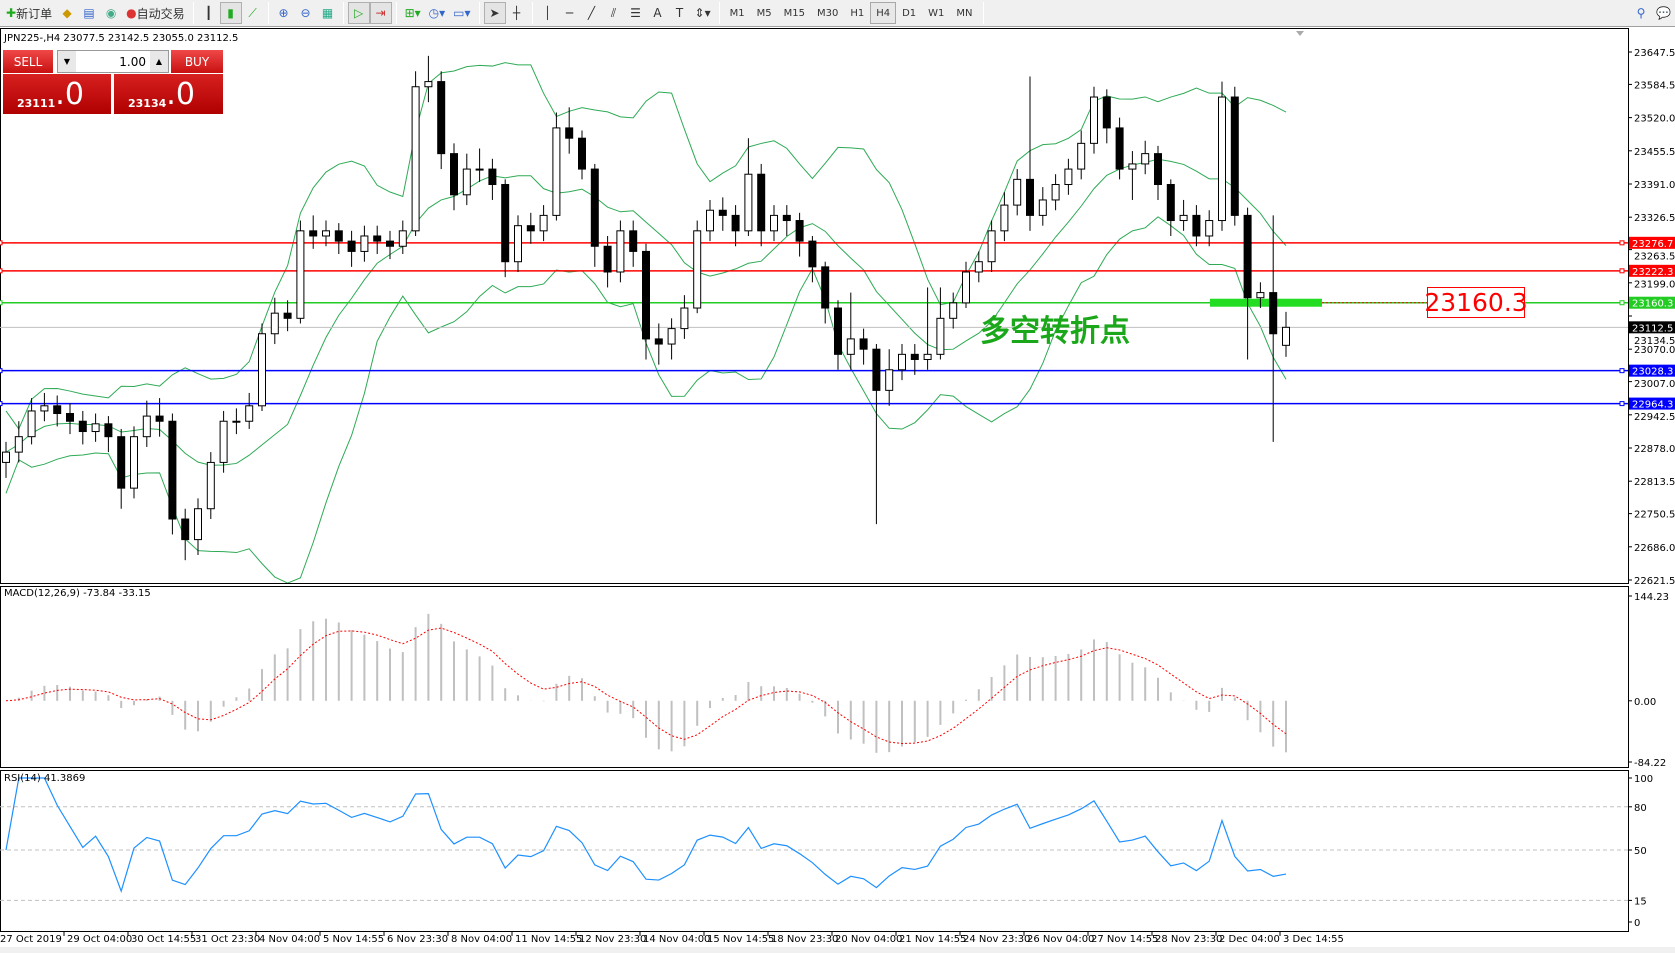  Describe the element at coordinates (168, 94) in the screenshot. I see `buy-price: 23134.0` at that location.